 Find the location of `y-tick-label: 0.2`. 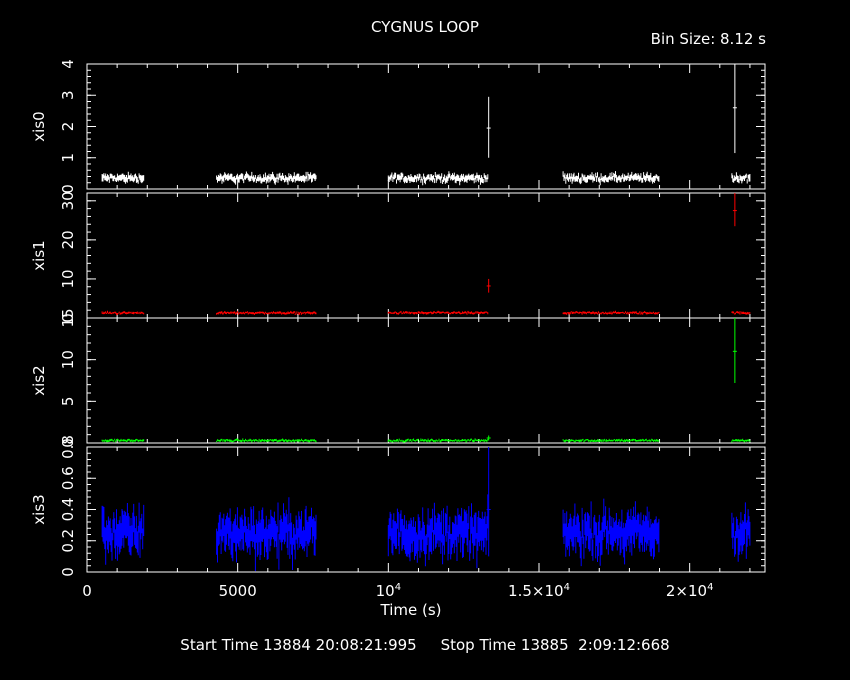

y-tick-label: 0.2 is located at coordinates (68, 541).